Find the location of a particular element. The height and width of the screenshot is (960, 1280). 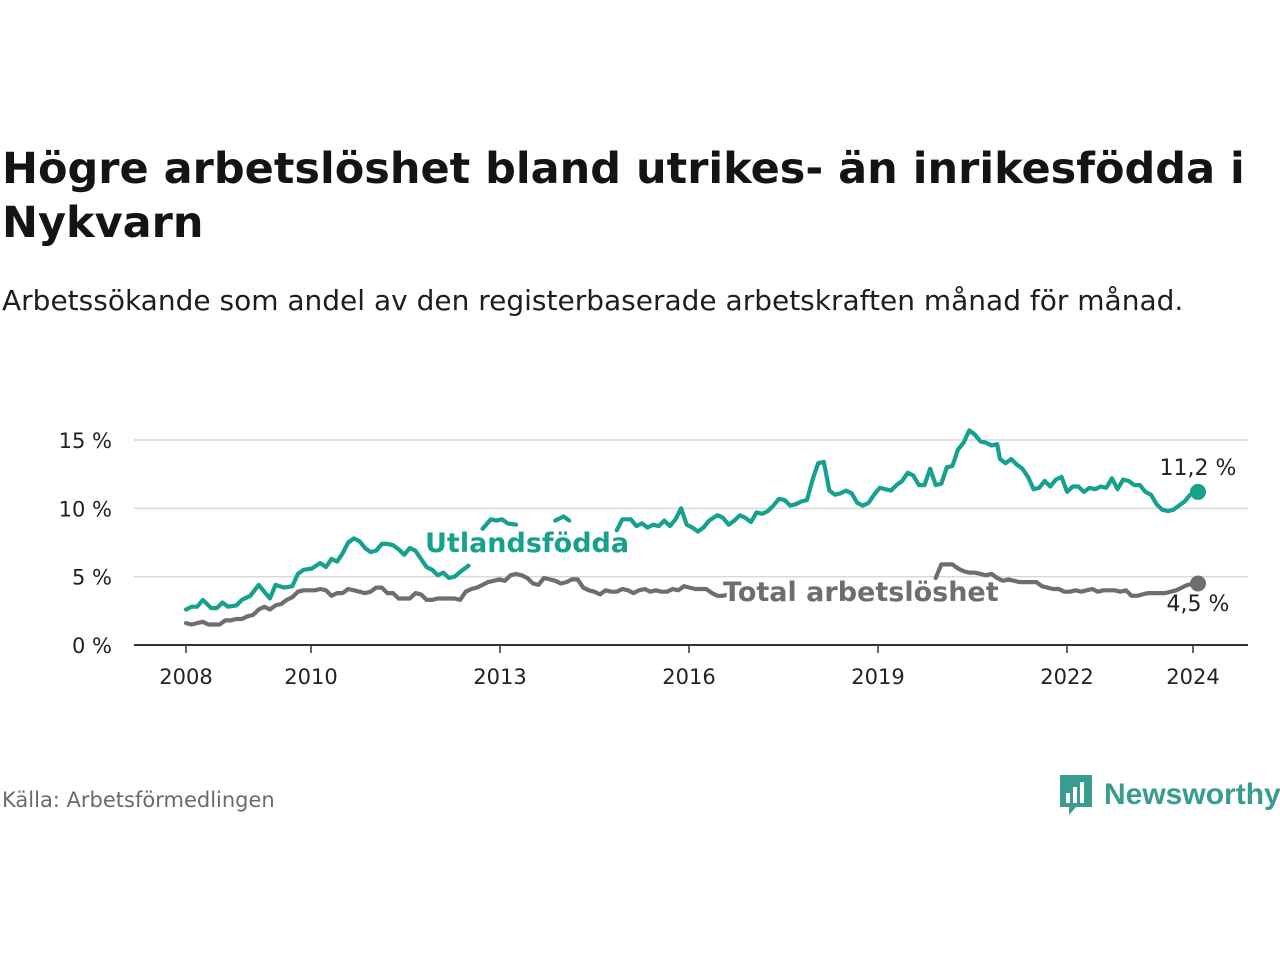

x-tick-label: 2019 is located at coordinates (877, 677).